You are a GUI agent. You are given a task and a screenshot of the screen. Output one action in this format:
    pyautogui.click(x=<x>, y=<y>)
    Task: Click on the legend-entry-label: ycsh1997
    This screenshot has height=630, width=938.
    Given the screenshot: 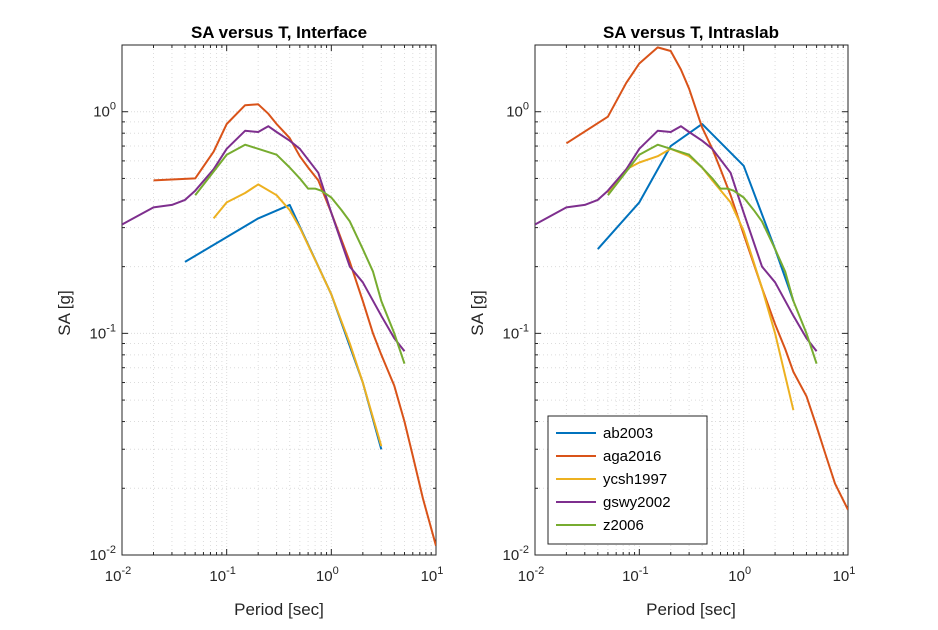 What is the action you would take?
    pyautogui.click(x=635, y=479)
    